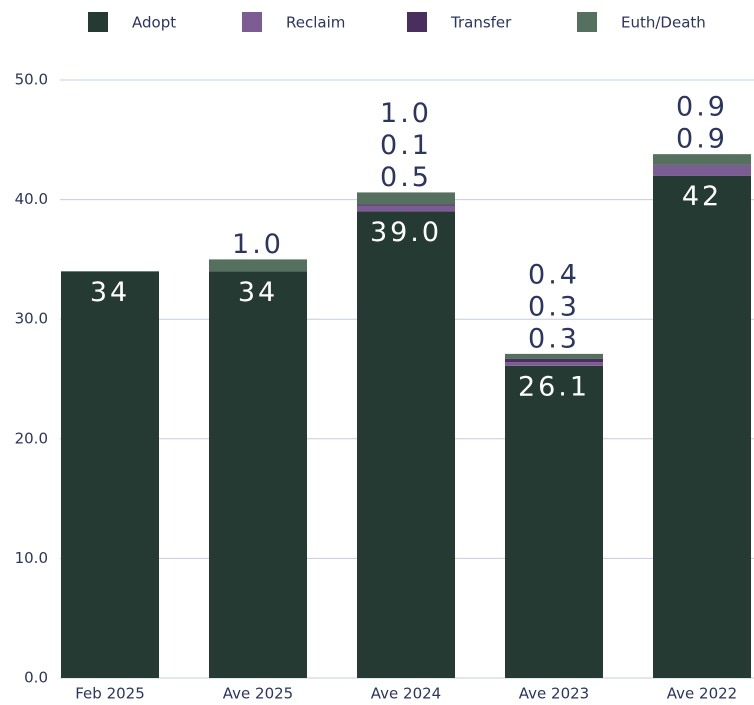 This screenshot has width=754, height=705. I want to click on legend-label: Transfer, so click(481, 23).